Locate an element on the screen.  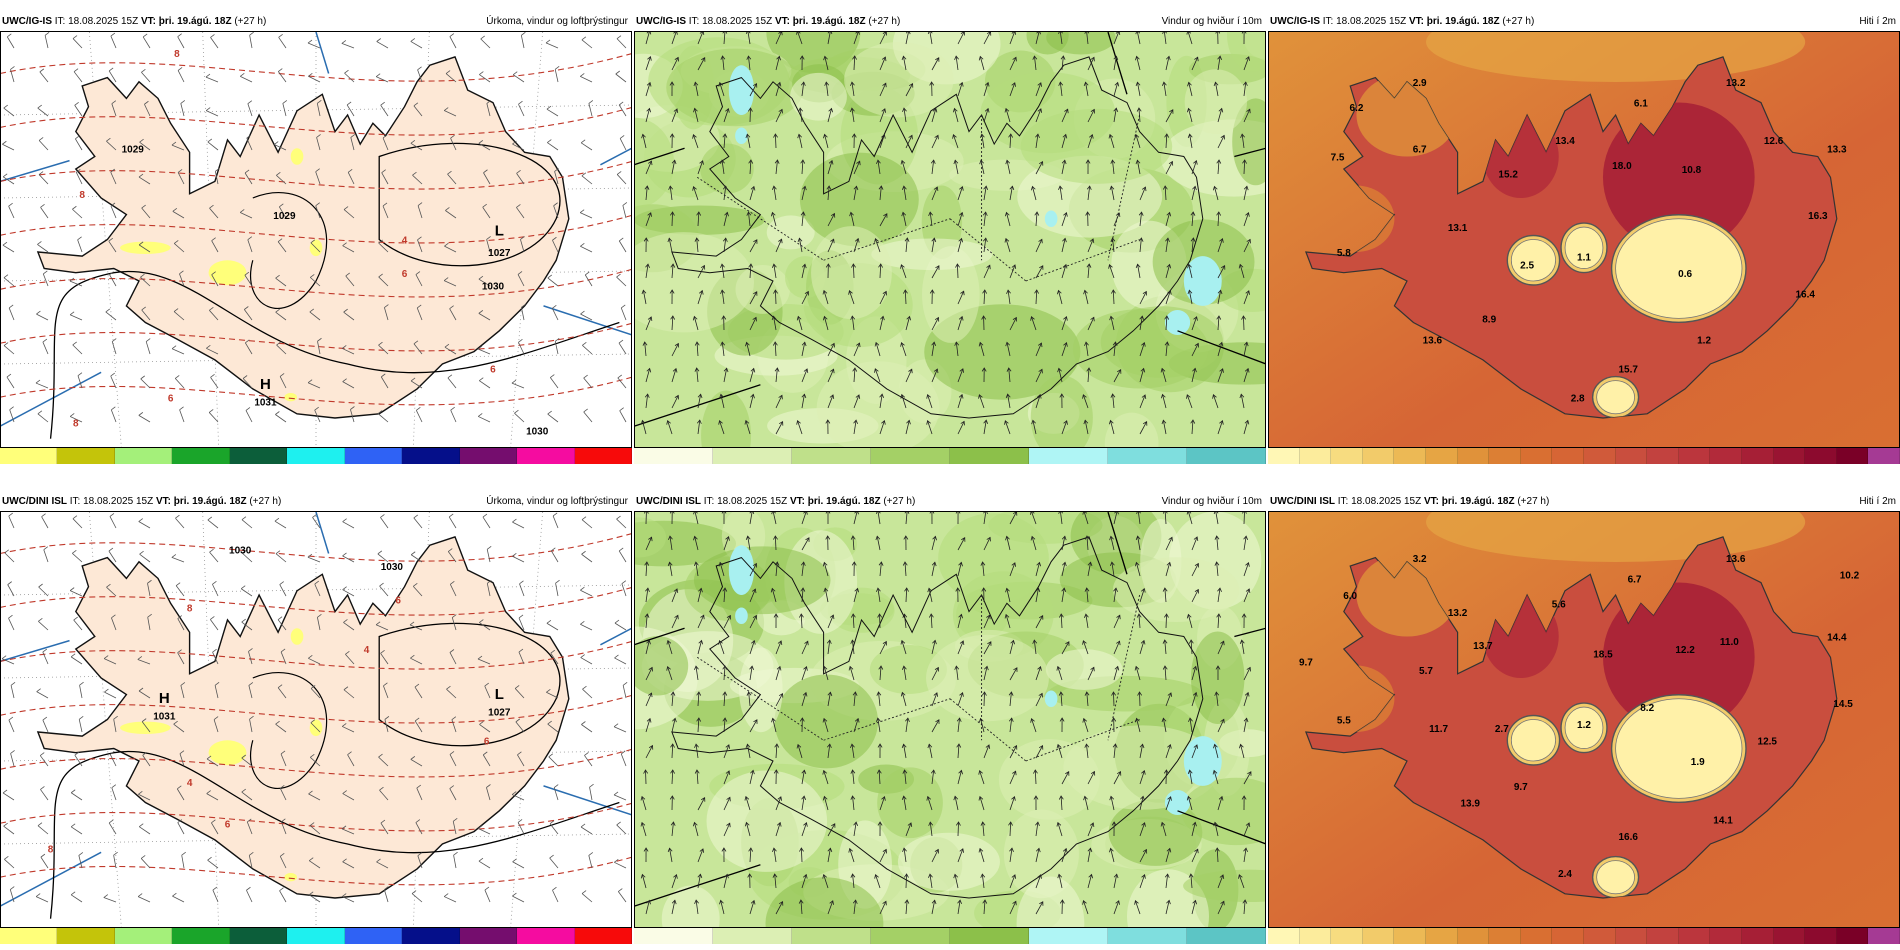
temperature-label: 0.6 is located at coordinates (1685, 274).